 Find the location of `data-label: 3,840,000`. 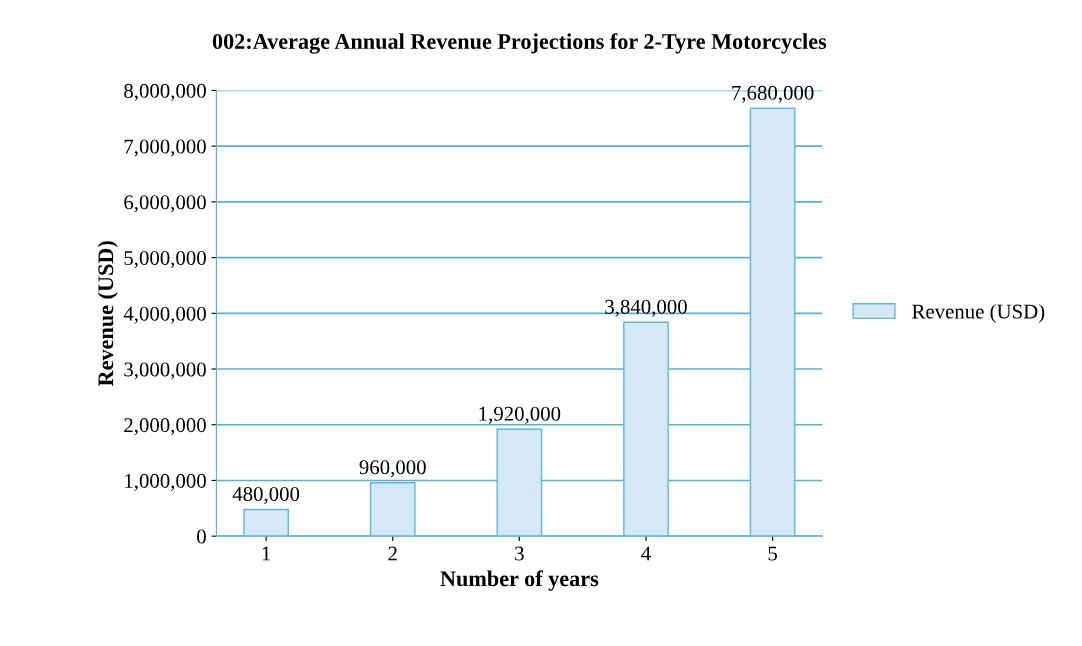

data-label: 3,840,000 is located at coordinates (646, 308).